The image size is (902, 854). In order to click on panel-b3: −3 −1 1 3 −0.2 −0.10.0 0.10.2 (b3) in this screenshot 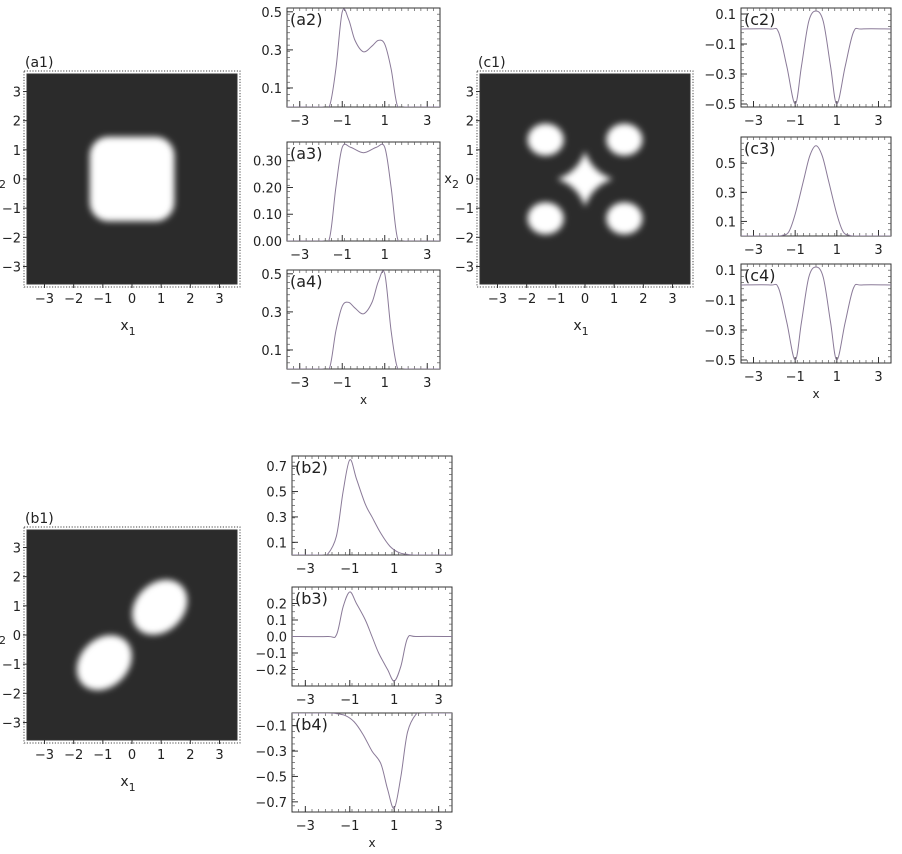, I will do `click(354, 647)`.